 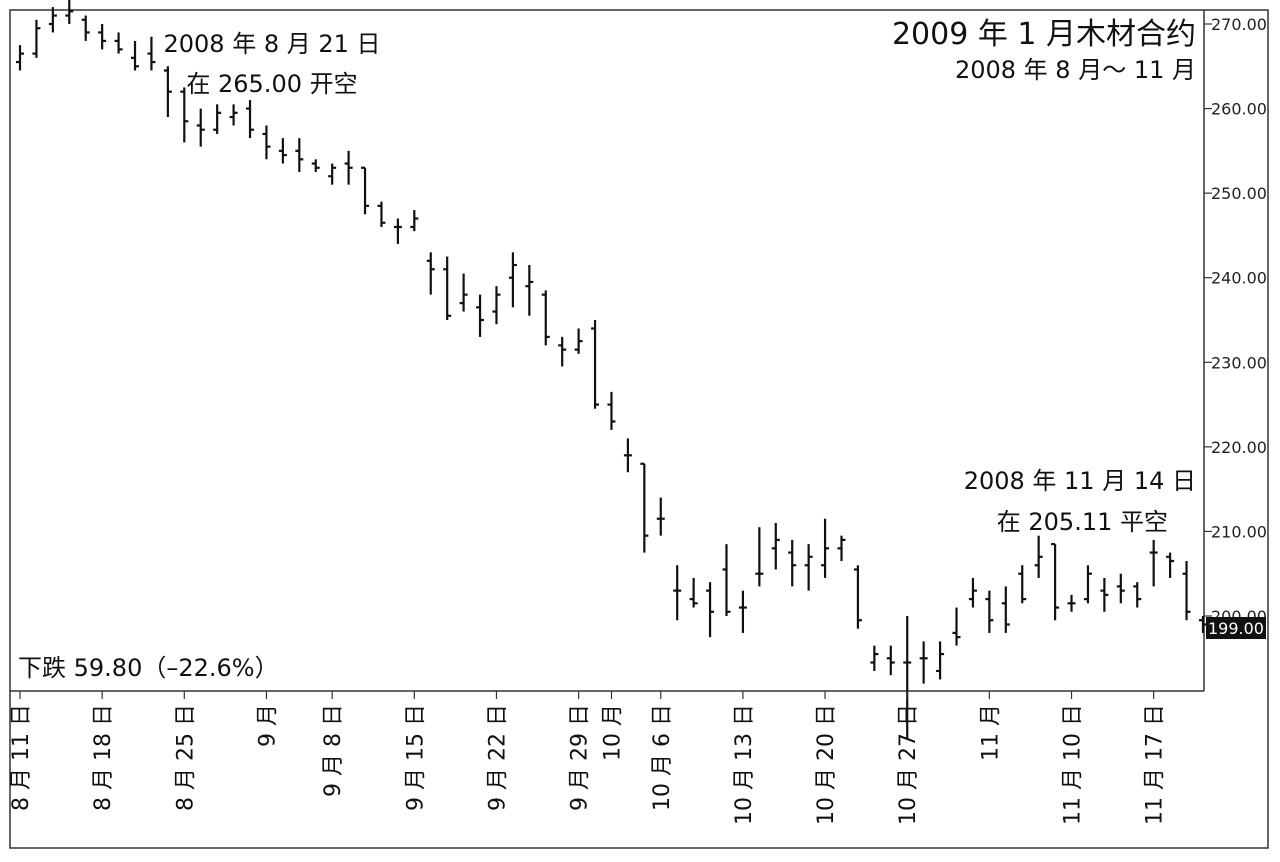 I want to click on chart-subtitle: 2008 年 8 月～ 11 月, so click(x=1075, y=70).